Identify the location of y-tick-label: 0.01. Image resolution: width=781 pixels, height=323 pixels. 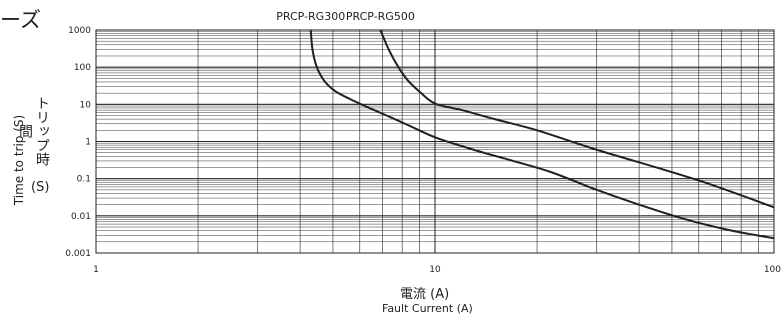
(81, 217).